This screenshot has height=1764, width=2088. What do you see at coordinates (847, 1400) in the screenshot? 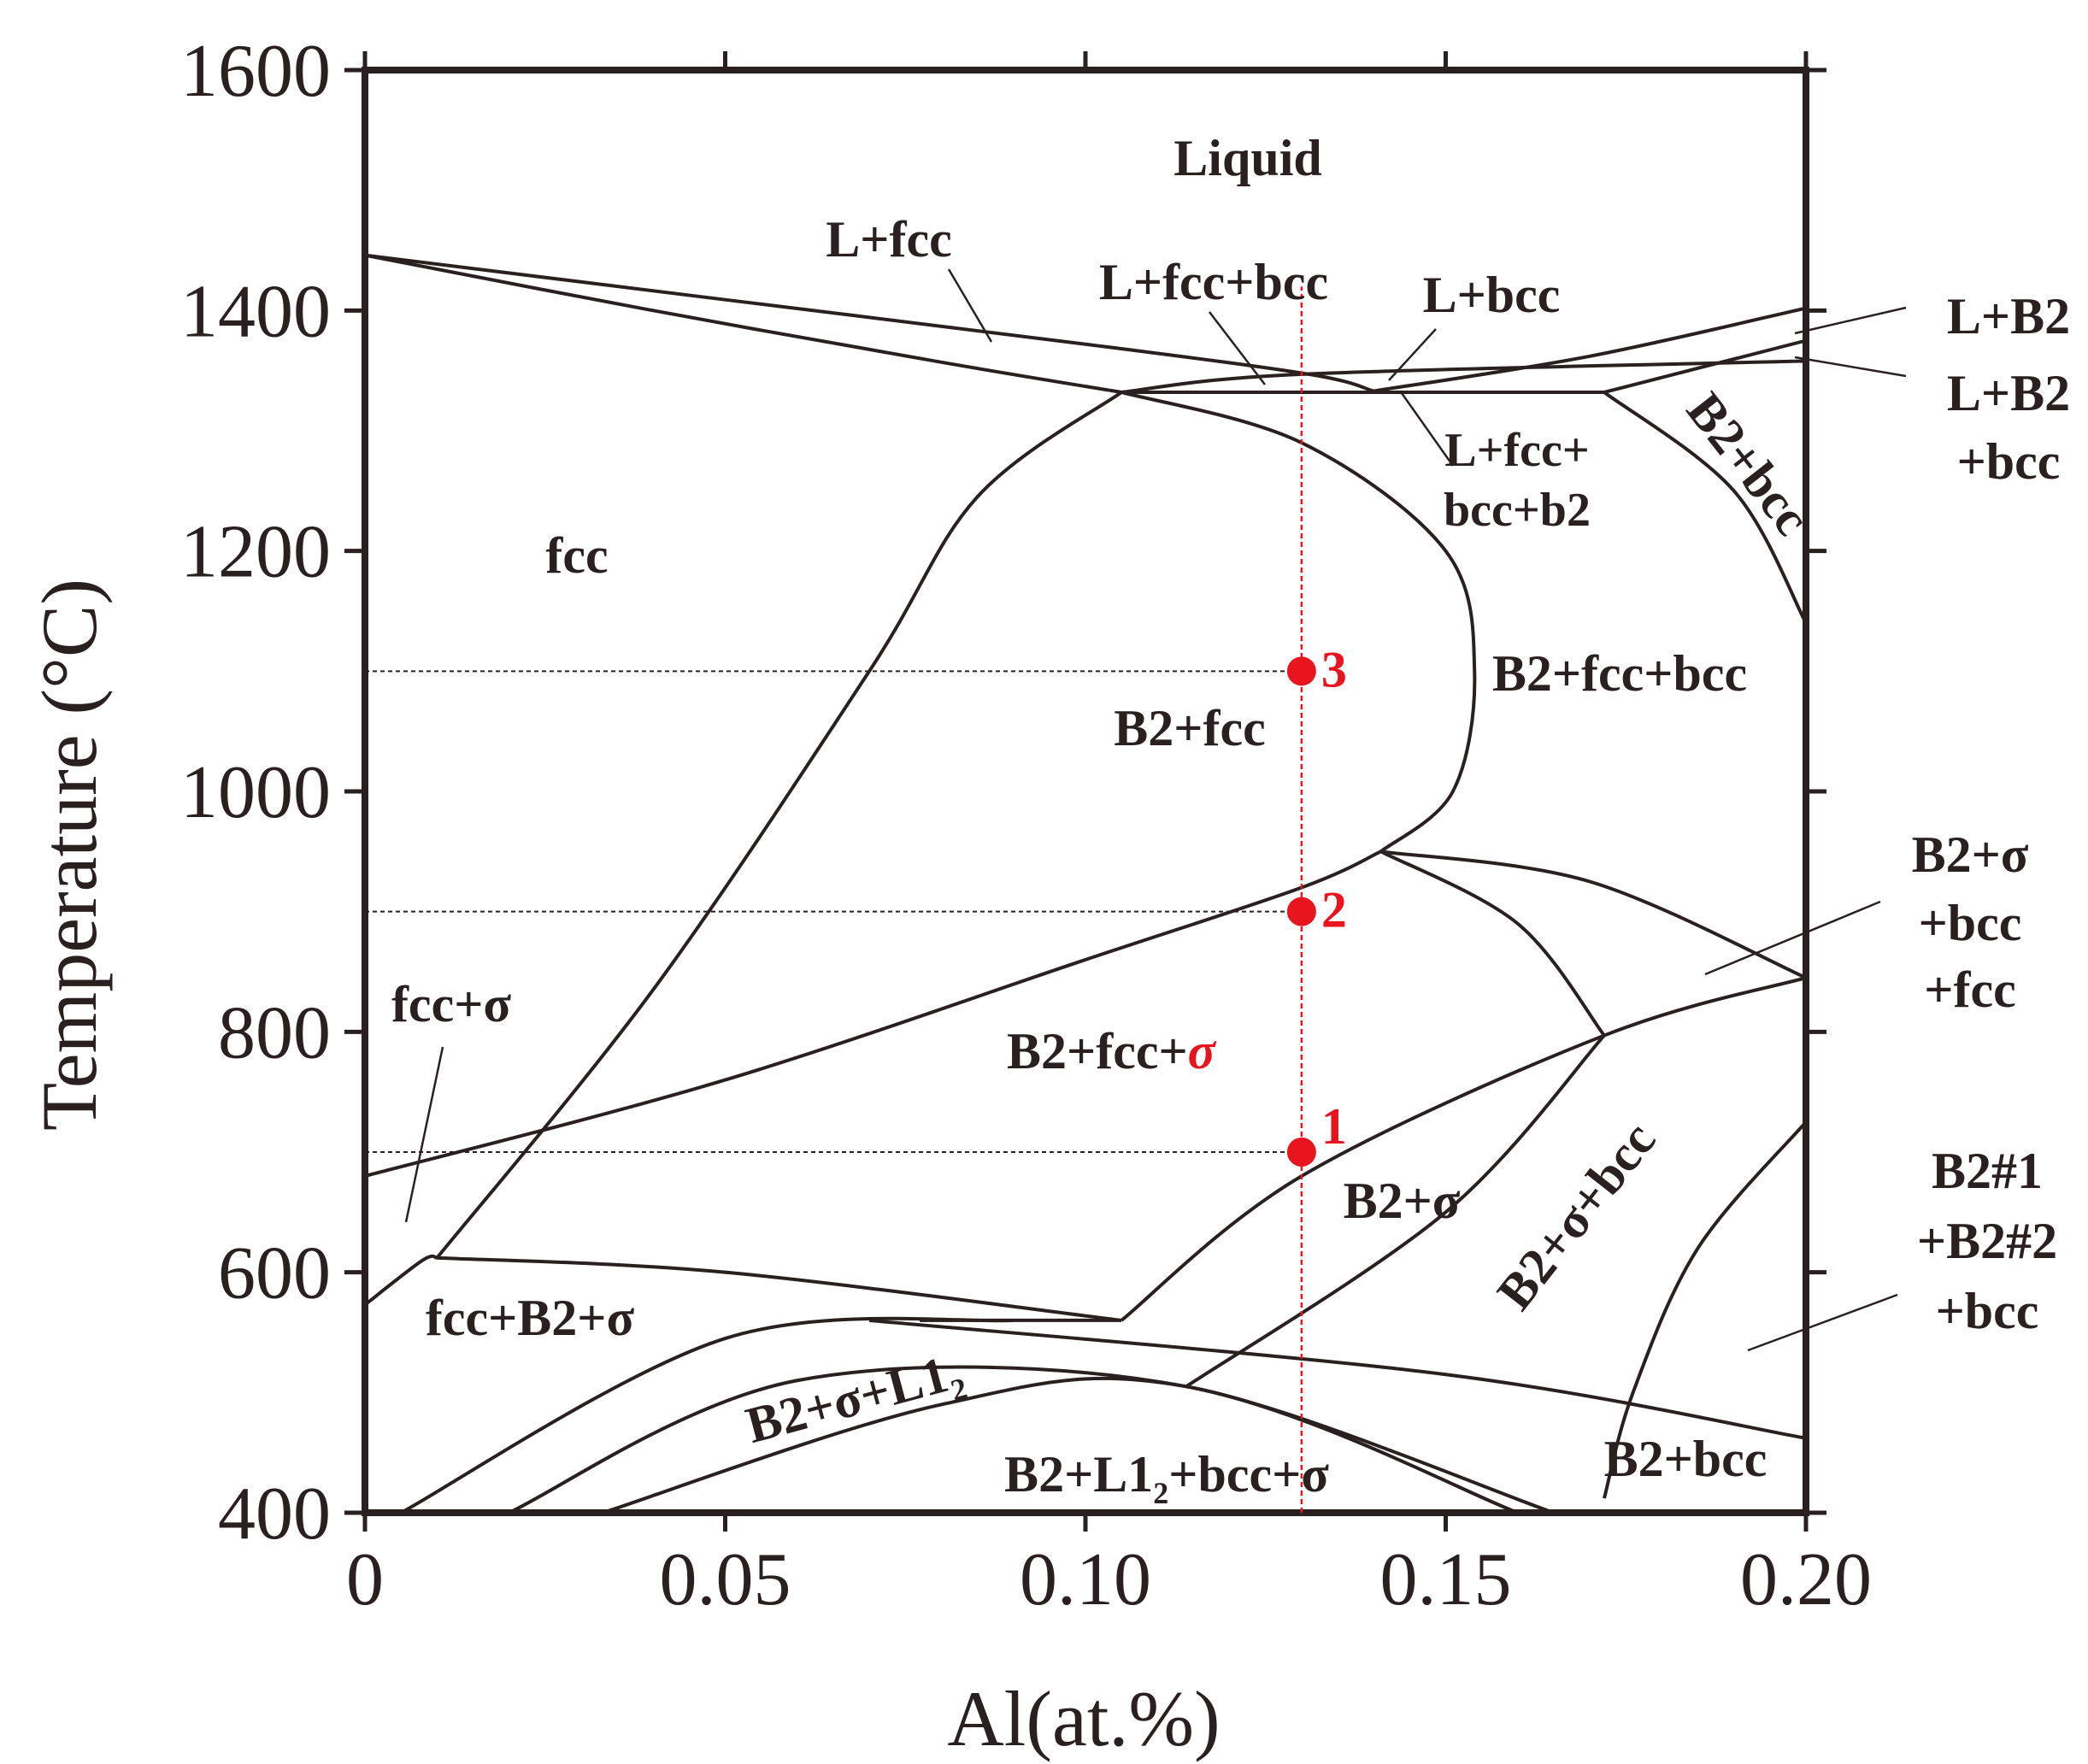
I see `region-label-b2-sigma-l12-main: B2+σ+L1` at bounding box center [847, 1400].